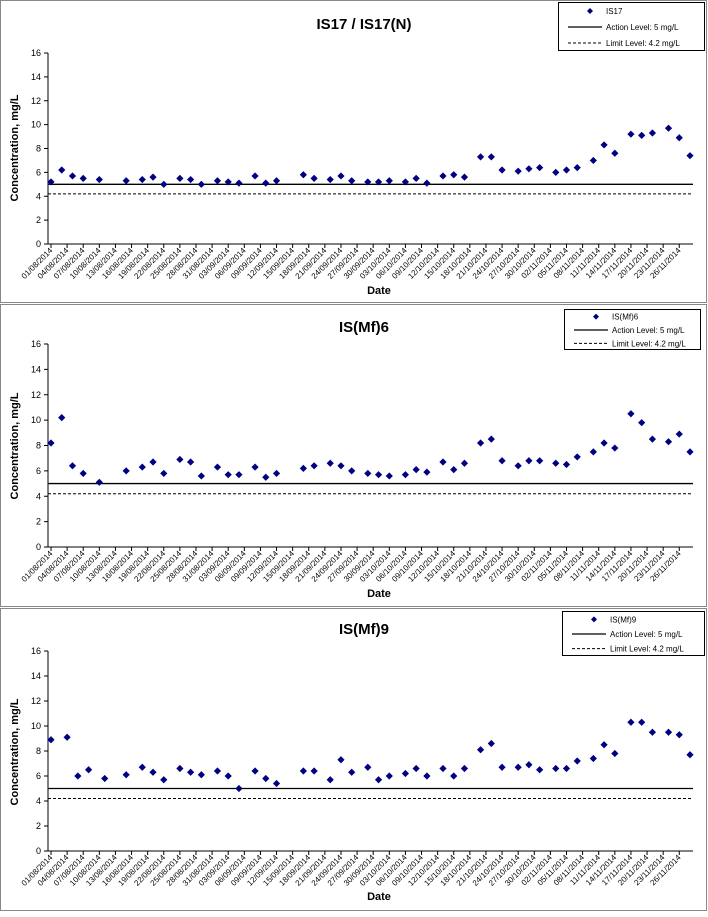  I want to click on chart-title: IS(Mf)9, so click(364, 629).